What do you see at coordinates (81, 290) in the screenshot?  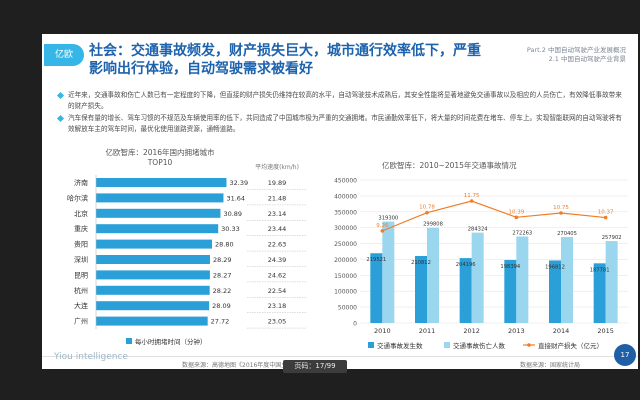 I see `city-label: 杭州` at bounding box center [81, 290].